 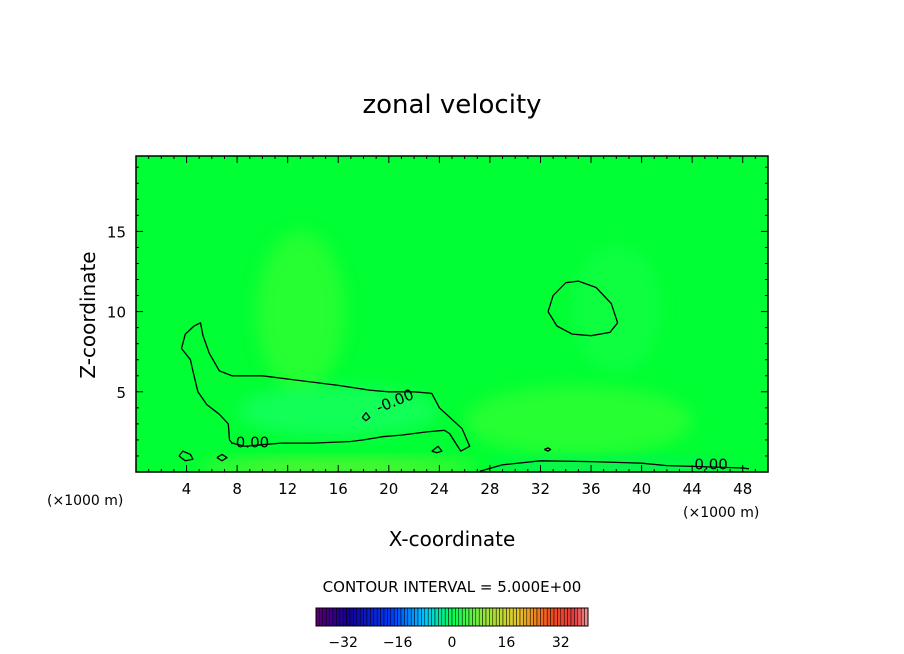 I want to click on x-unit-right: (×1000 m), so click(x=721, y=513).